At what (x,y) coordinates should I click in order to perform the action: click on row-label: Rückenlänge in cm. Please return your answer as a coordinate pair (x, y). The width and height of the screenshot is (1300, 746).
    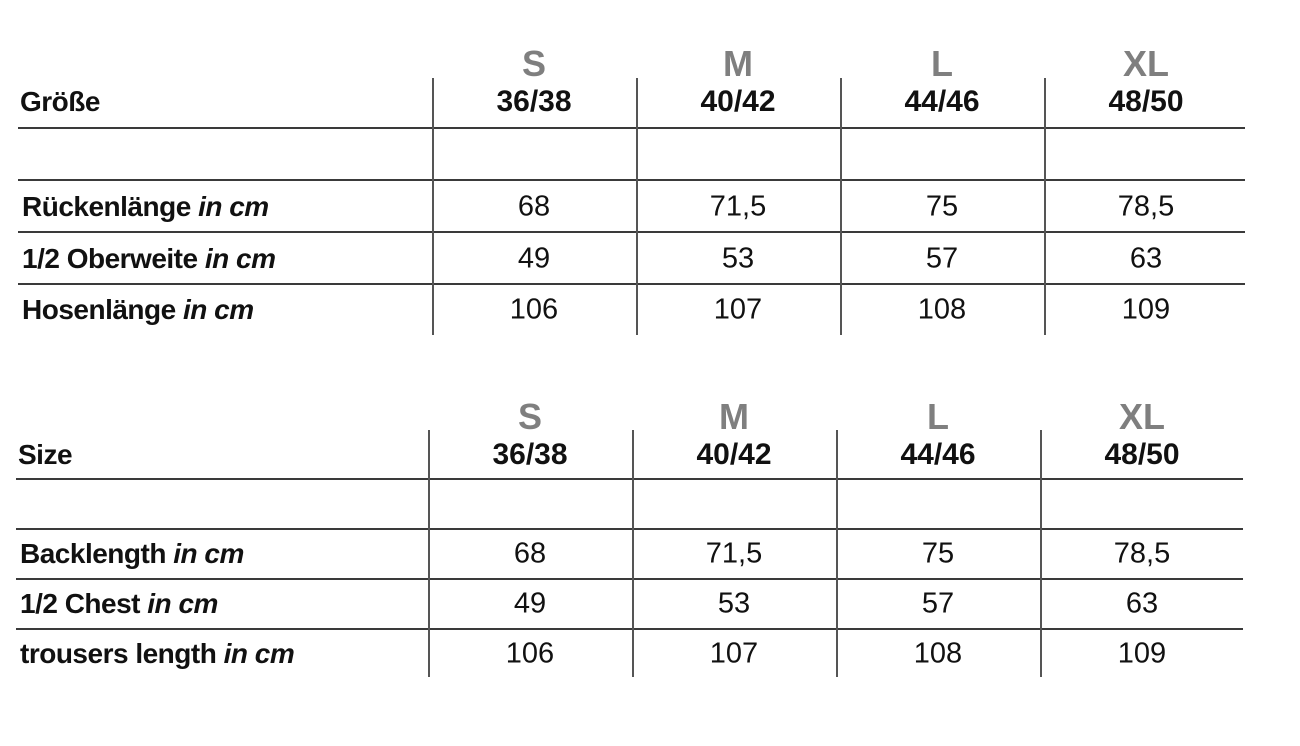
    Looking at the image, I should click on (145, 207).